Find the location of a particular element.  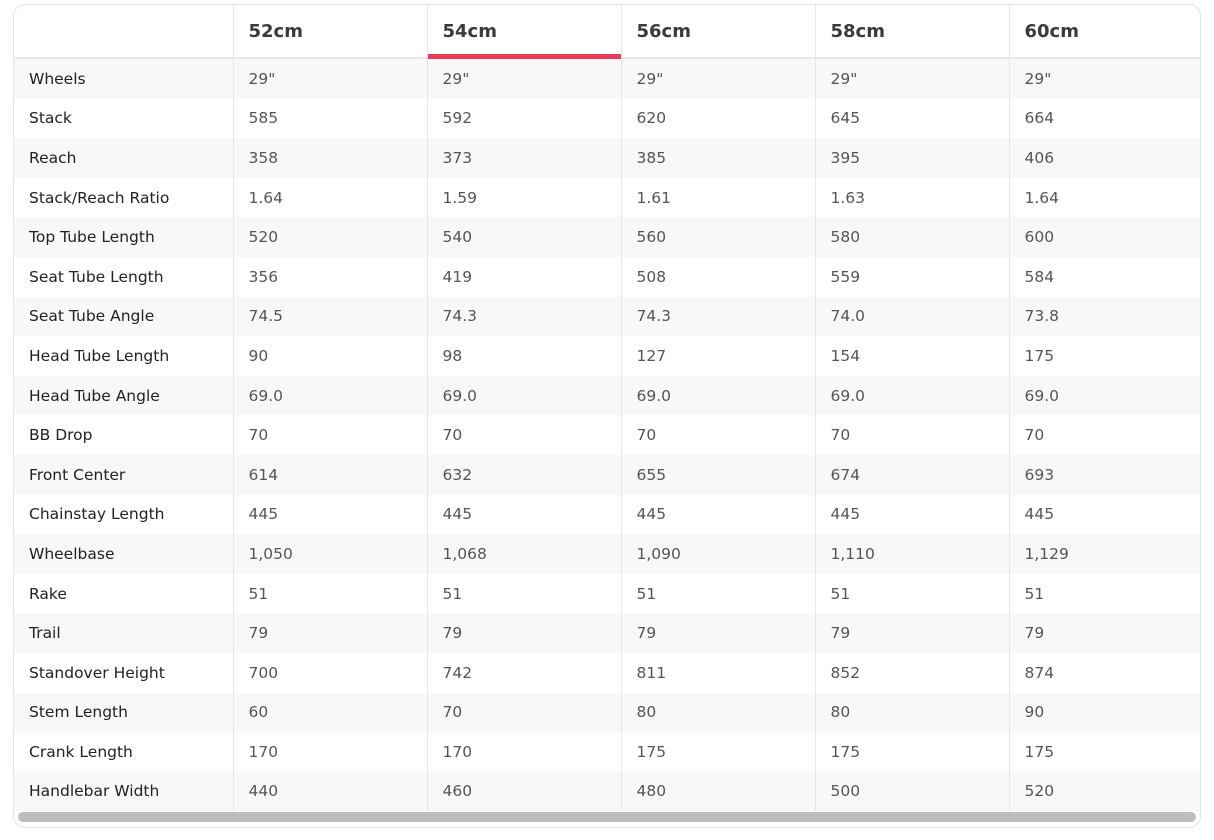

table-cell: 395 is located at coordinates (911, 158).